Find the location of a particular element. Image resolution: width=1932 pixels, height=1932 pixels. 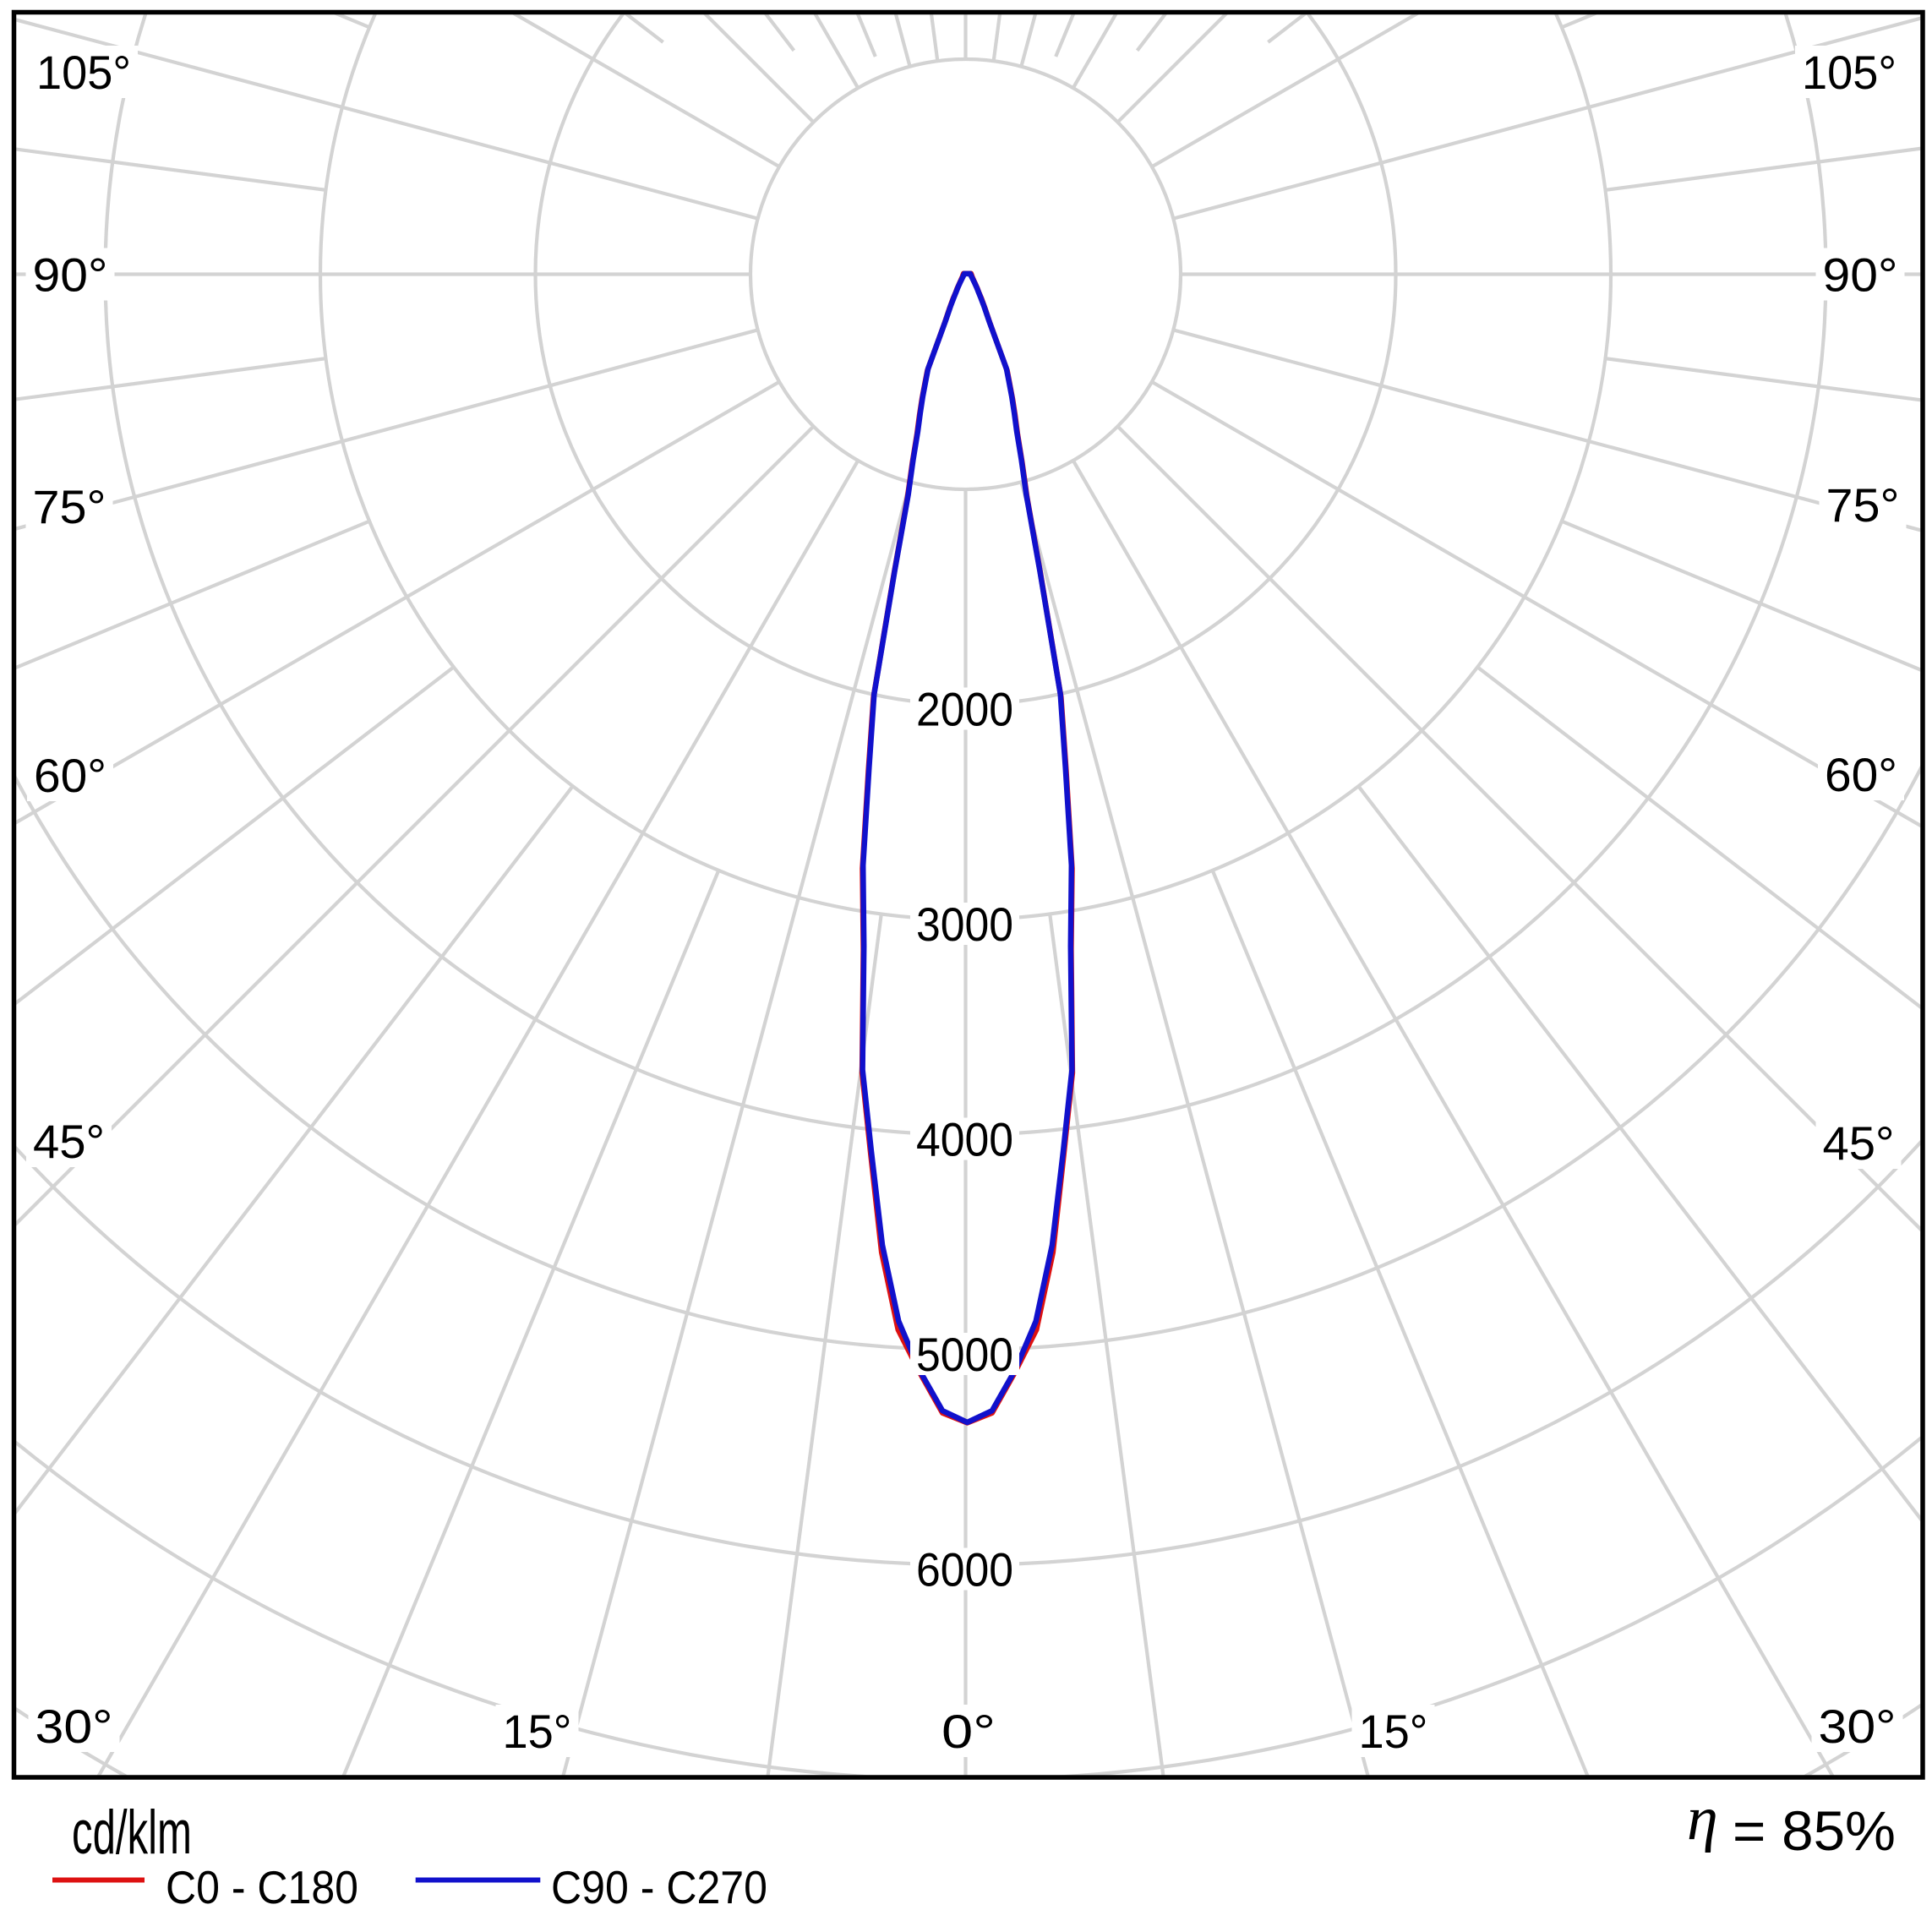

svg-text: C90 - C270 is located at coordinates (659, 1887).